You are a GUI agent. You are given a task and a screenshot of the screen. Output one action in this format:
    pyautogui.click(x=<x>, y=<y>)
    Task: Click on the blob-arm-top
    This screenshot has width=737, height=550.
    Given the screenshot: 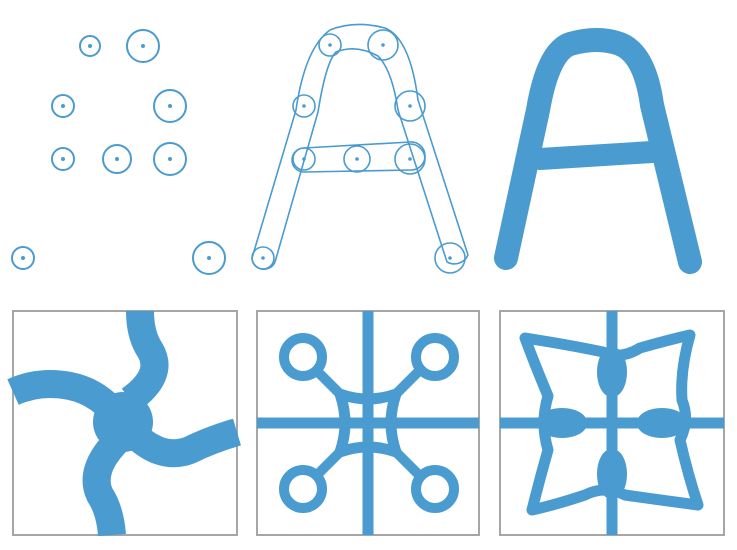 What is the action you would take?
    pyautogui.click(x=145, y=361)
    